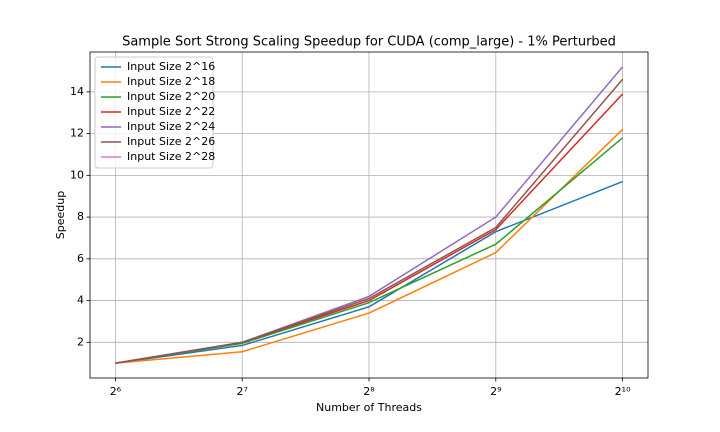  I want to click on x-tick-label: 2¹⁰, so click(623, 391).